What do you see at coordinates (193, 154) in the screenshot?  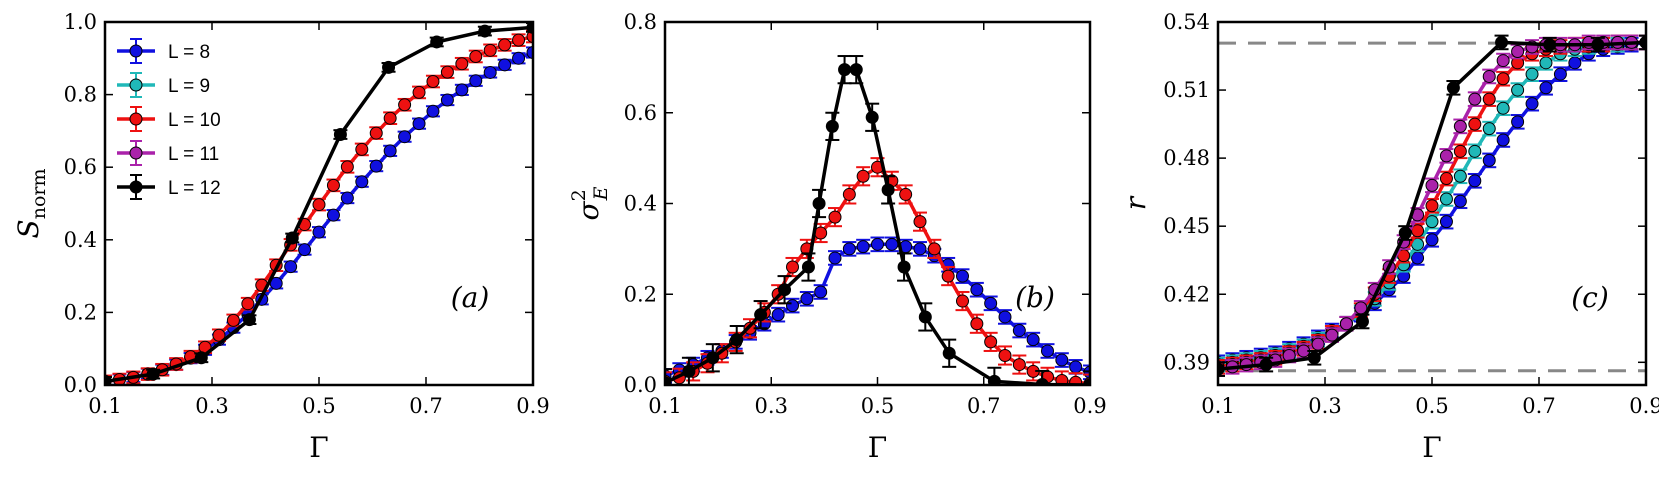 I see `legend-label-L11: L = 11` at bounding box center [193, 154].